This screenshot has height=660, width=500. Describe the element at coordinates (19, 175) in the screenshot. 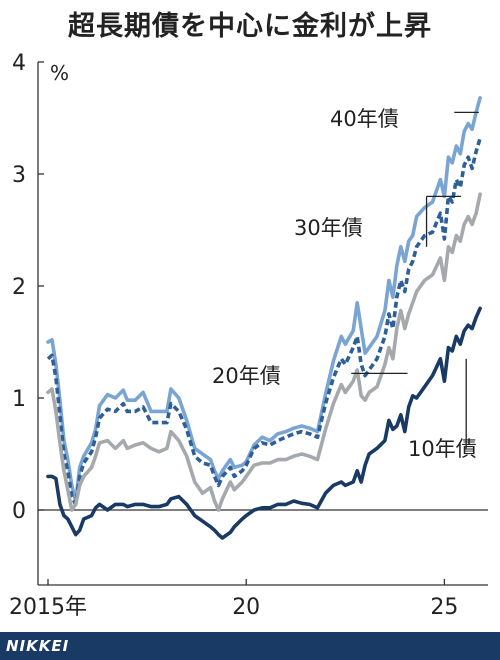

I see `y-tick-label: 3` at that location.